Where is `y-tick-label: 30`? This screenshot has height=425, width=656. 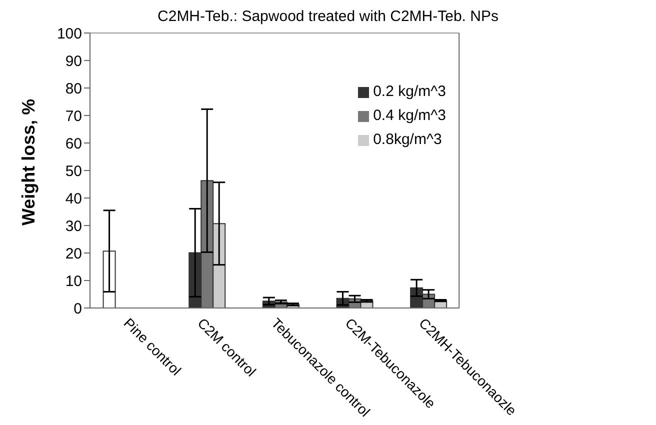
y-tick-label: 30 is located at coordinates (73, 226).